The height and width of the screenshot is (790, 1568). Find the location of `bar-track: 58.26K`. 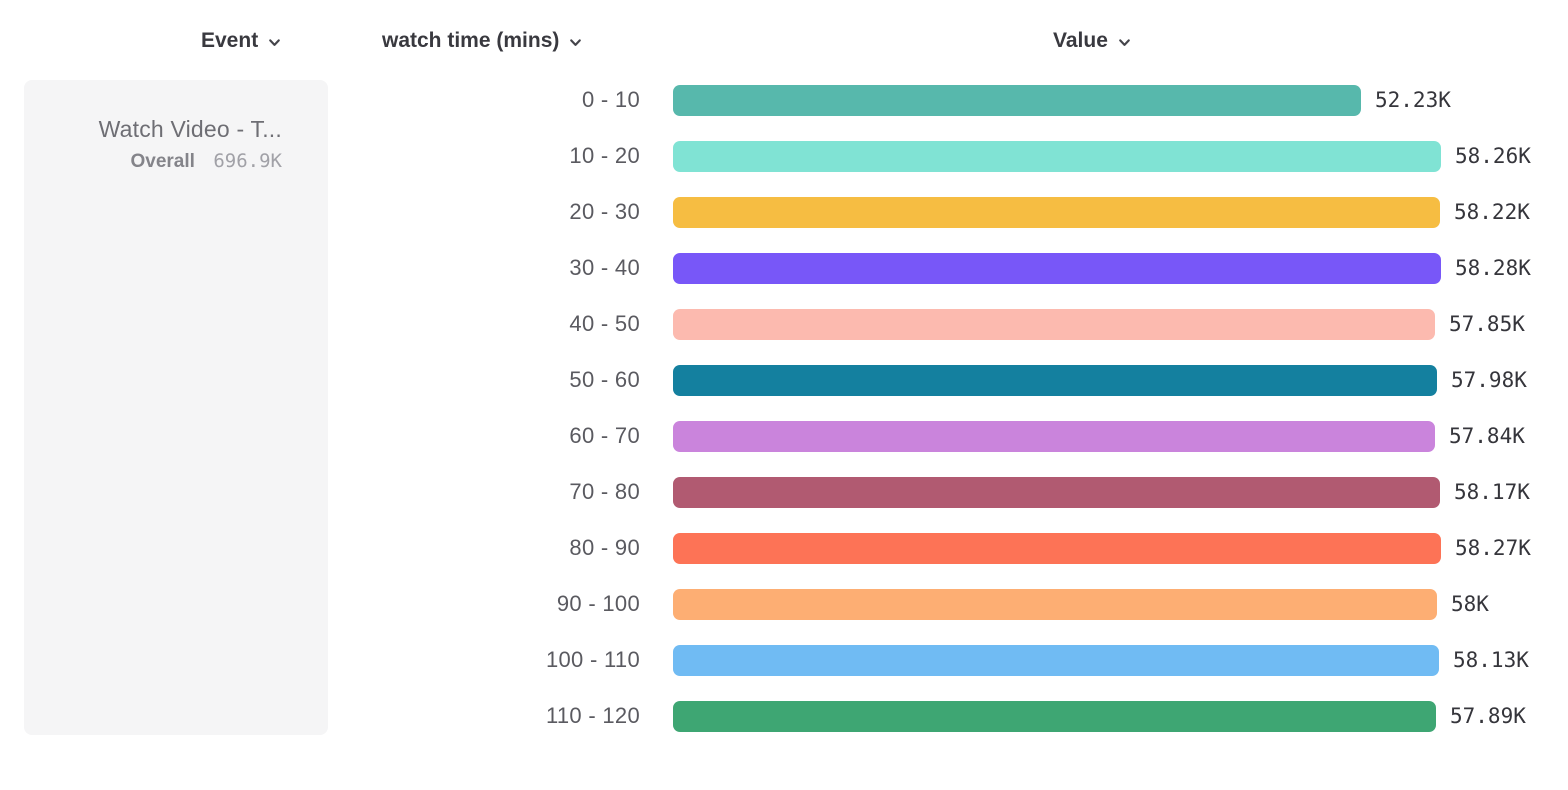

bar-track: 58.26K is located at coordinates (1102, 156).